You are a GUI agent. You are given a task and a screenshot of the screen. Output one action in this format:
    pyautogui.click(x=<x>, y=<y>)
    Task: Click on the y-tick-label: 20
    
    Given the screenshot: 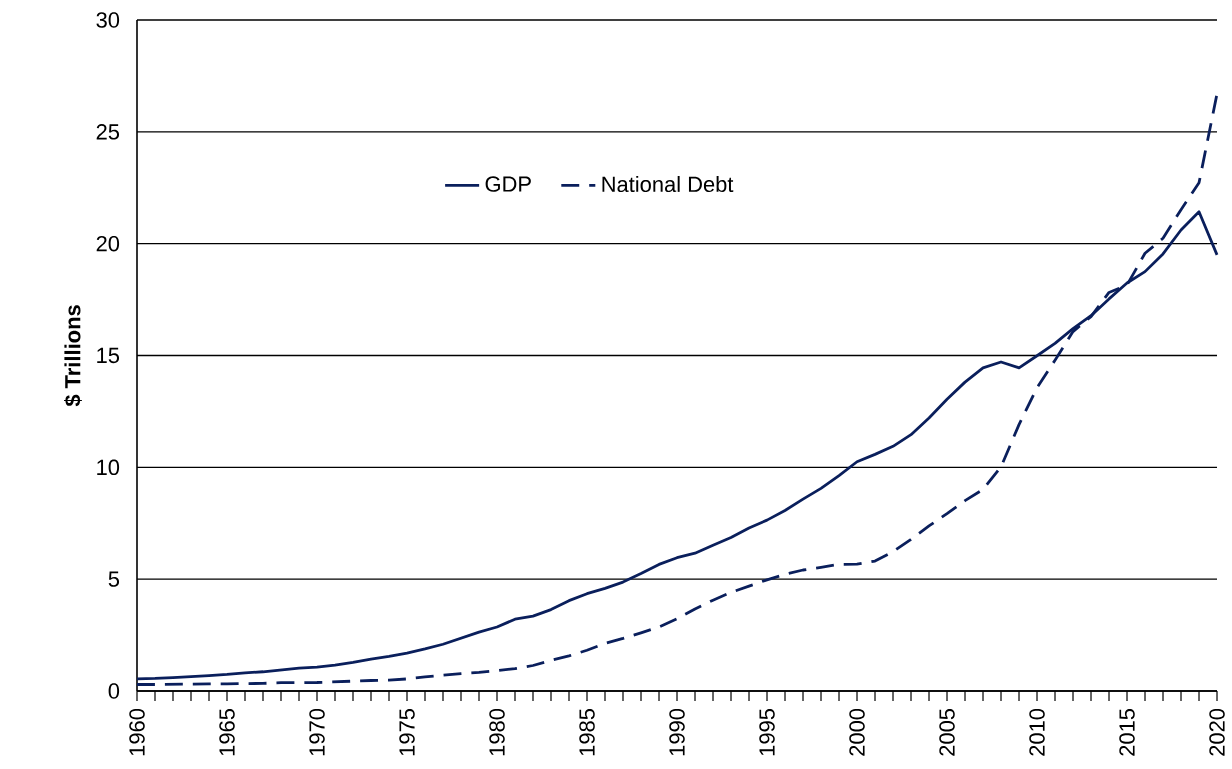 What is the action you would take?
    pyautogui.click(x=108, y=243)
    